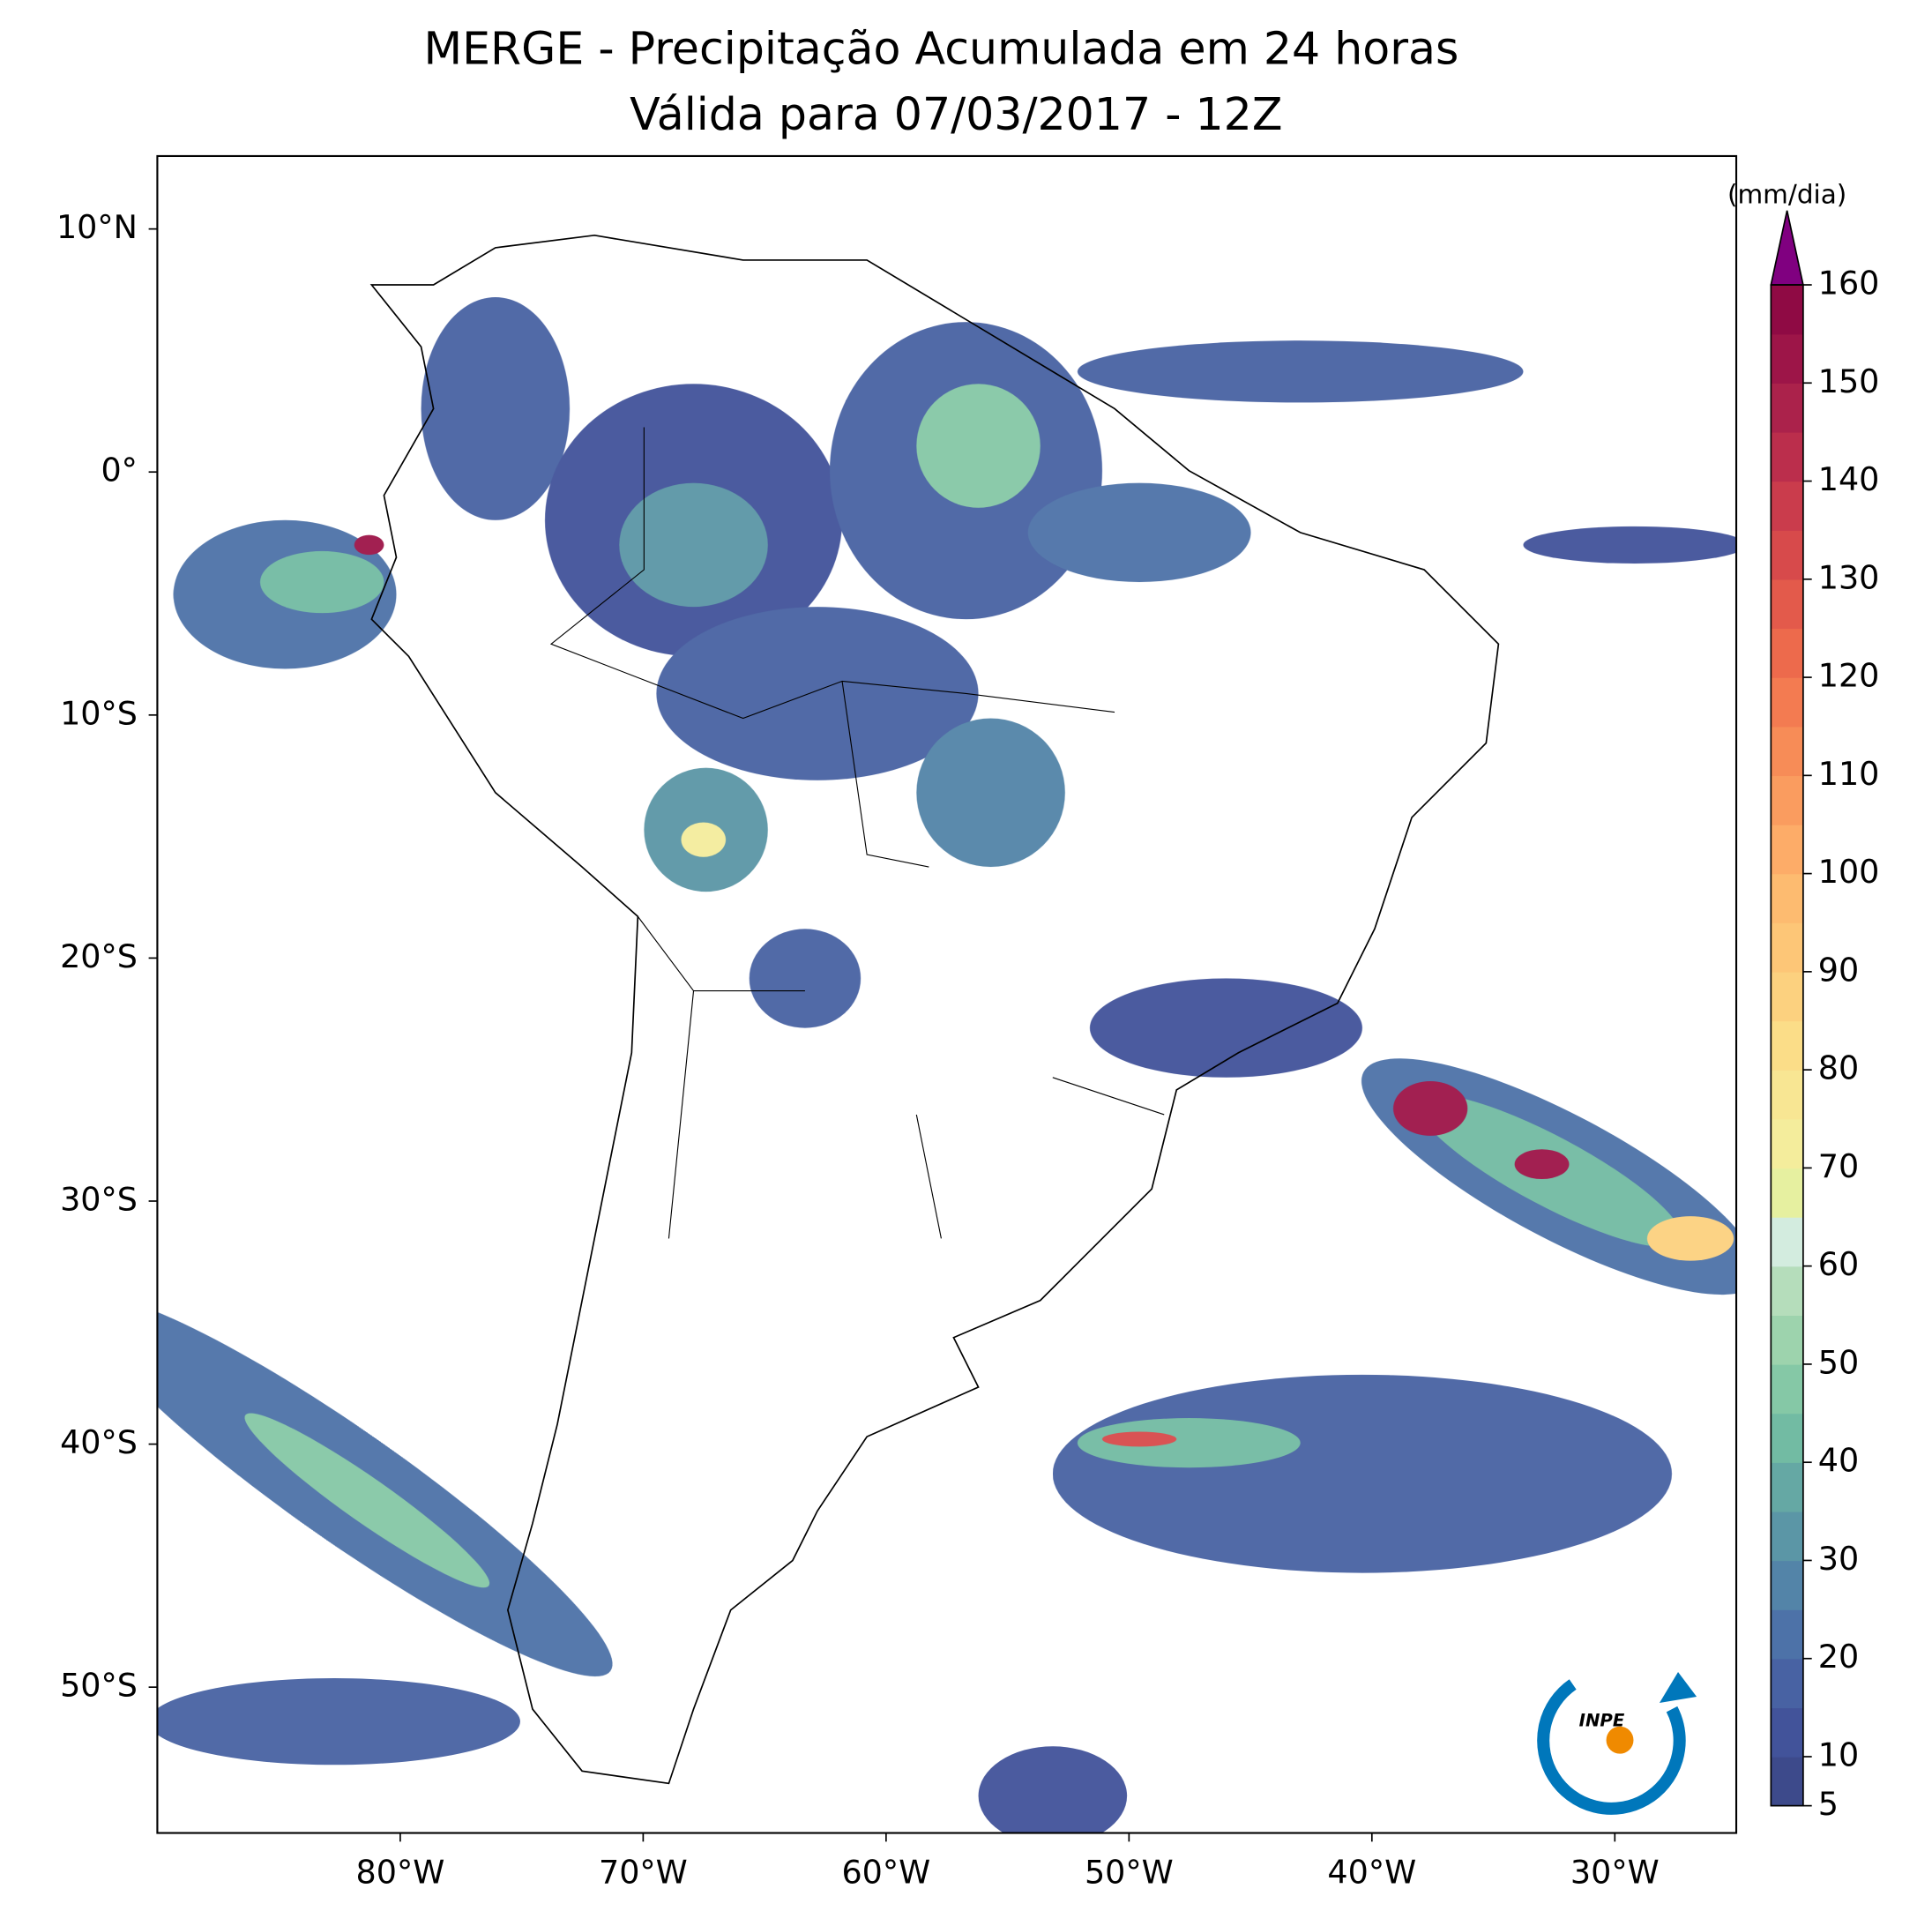 The width and height of the screenshot is (1932, 1911). What do you see at coordinates (1849, 577) in the screenshot?
I see `colorbar-tick-label: 130` at bounding box center [1849, 577].